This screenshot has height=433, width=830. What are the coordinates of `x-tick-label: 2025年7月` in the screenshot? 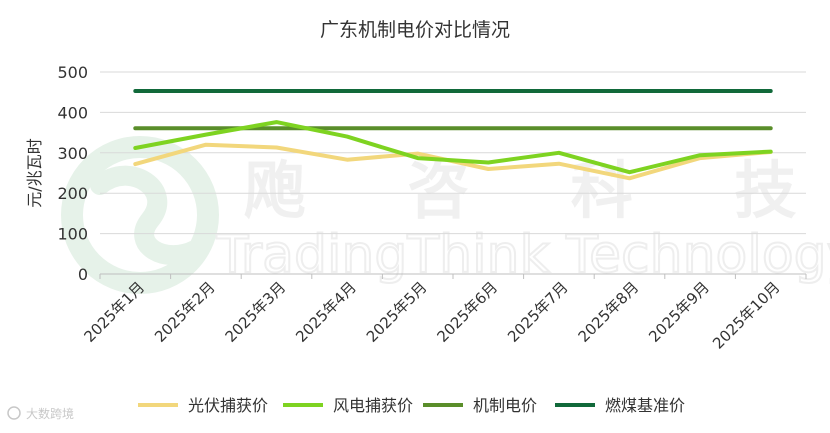 It's located at (538, 312).